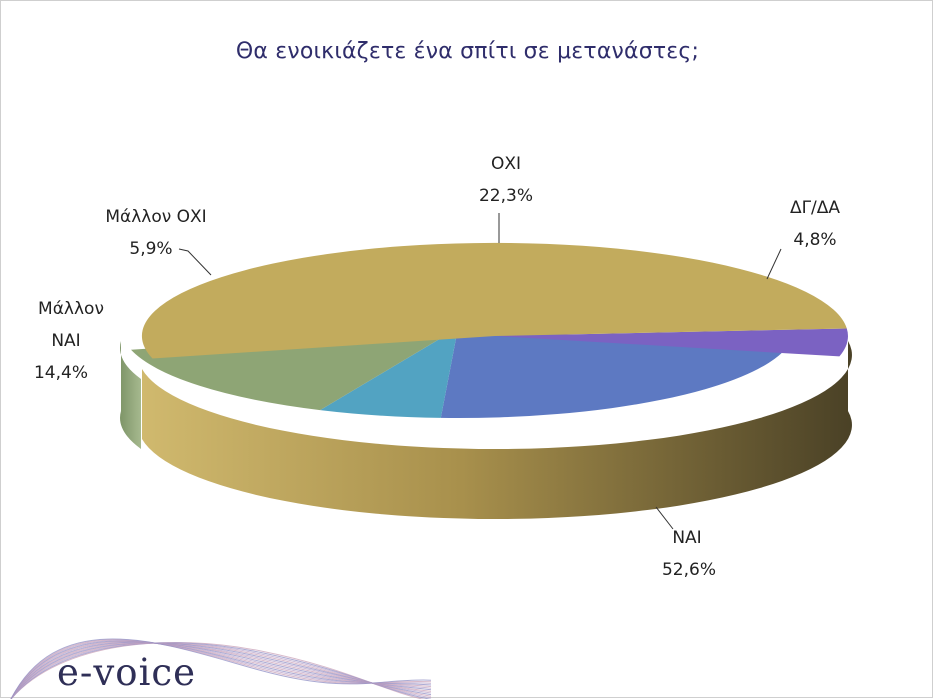 The image size is (933, 699). I want to click on label-mallon-nai-line2: ΝΑΙ, so click(65, 341).